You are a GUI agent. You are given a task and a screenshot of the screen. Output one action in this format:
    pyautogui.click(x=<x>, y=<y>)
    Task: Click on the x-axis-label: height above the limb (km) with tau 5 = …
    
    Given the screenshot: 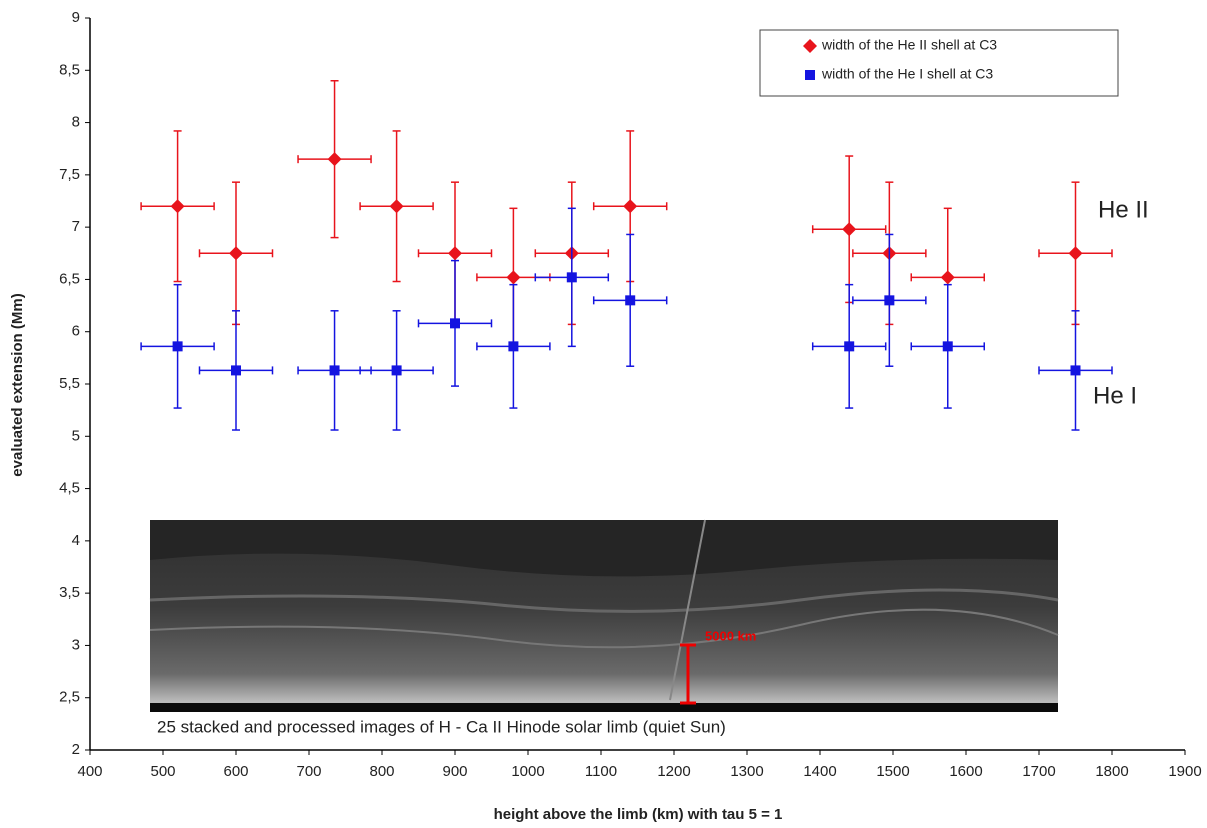 What is the action you would take?
    pyautogui.click(x=638, y=814)
    